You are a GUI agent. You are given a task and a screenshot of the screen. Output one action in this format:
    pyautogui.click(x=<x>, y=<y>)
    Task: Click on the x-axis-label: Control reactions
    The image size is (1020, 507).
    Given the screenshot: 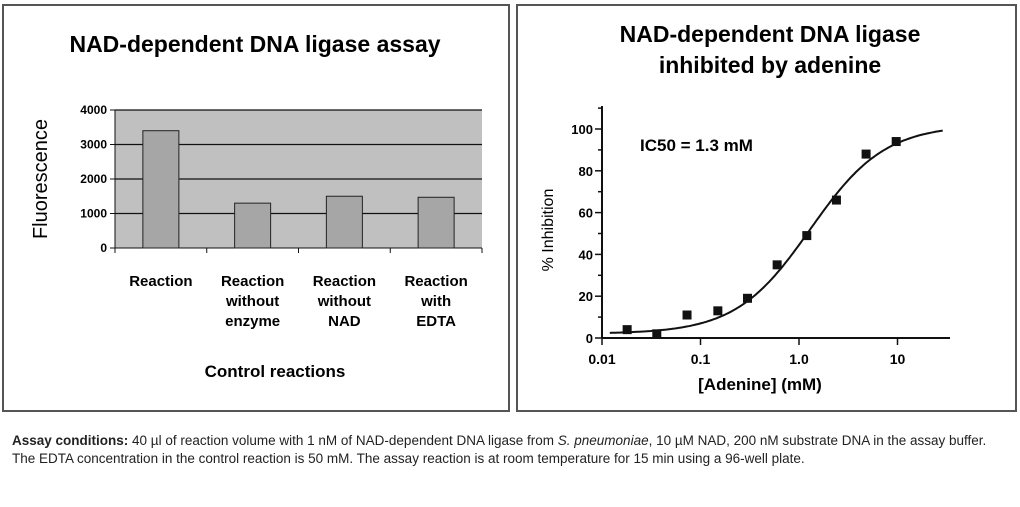 What is the action you would take?
    pyautogui.click(x=275, y=371)
    